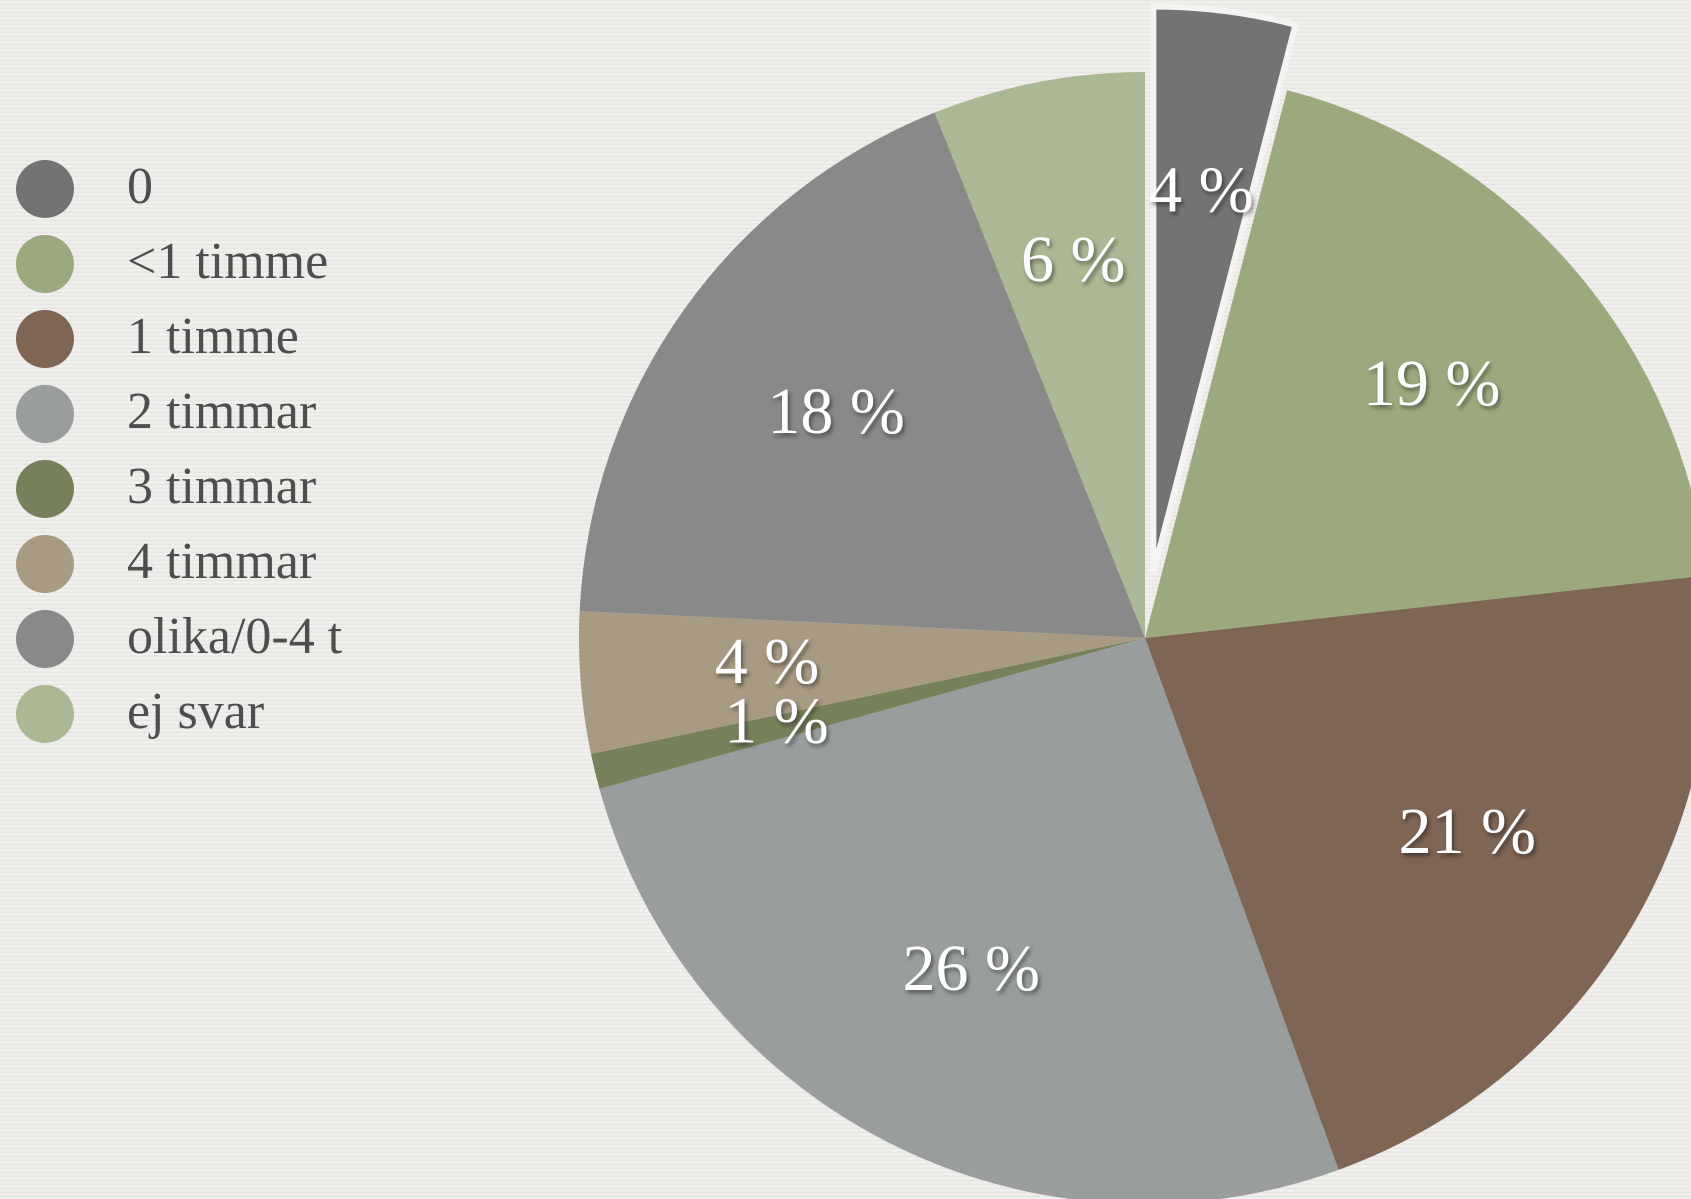 The height and width of the screenshot is (1199, 1691). Describe the element at coordinates (221, 486) in the screenshot. I see `legend-label: 3 timmar` at that location.